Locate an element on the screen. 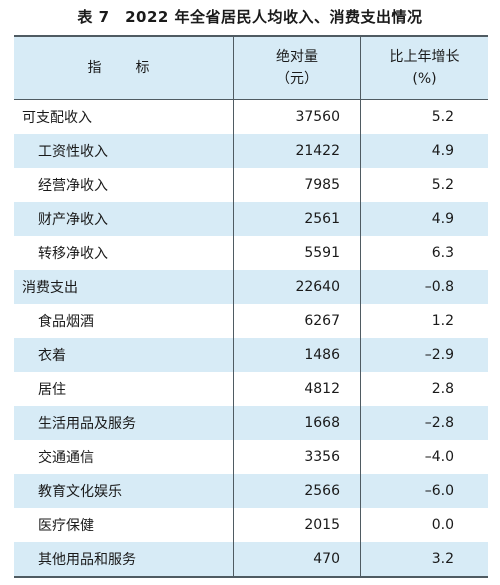 Image resolution: width=500 pixels, height=585 pixels. row-growth: 1.2 is located at coordinates (424, 321).